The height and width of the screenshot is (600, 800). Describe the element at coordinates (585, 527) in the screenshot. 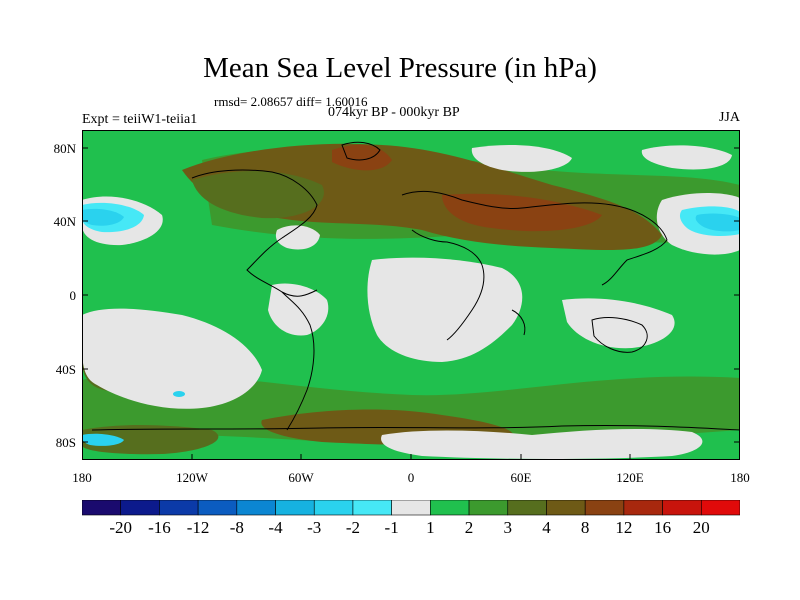

I see `colorbar-tick-label: 8` at that location.